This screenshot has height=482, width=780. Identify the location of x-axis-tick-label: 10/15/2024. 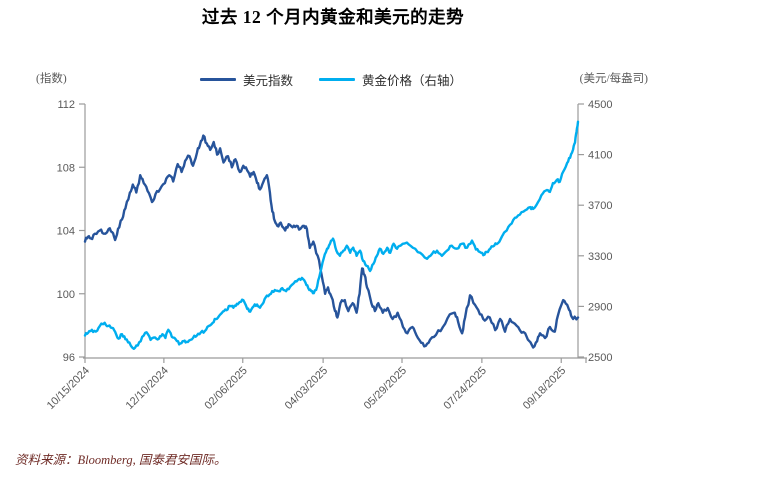
(68, 388).